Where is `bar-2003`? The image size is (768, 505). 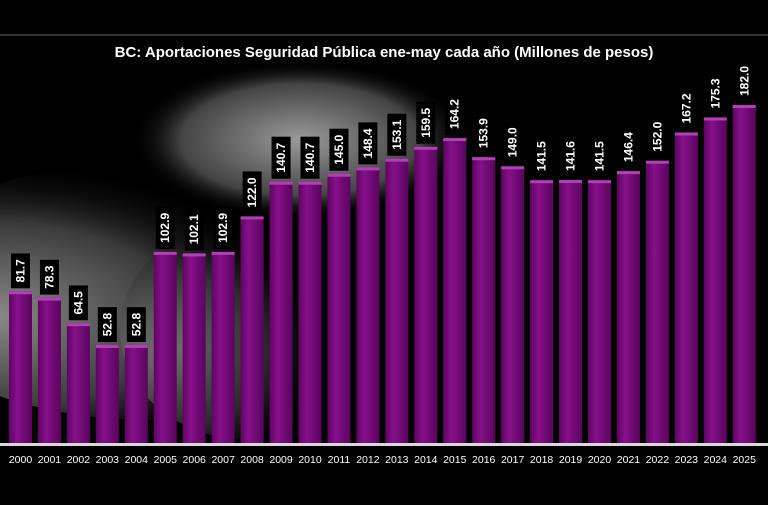 bar-2003 is located at coordinates (107, 393).